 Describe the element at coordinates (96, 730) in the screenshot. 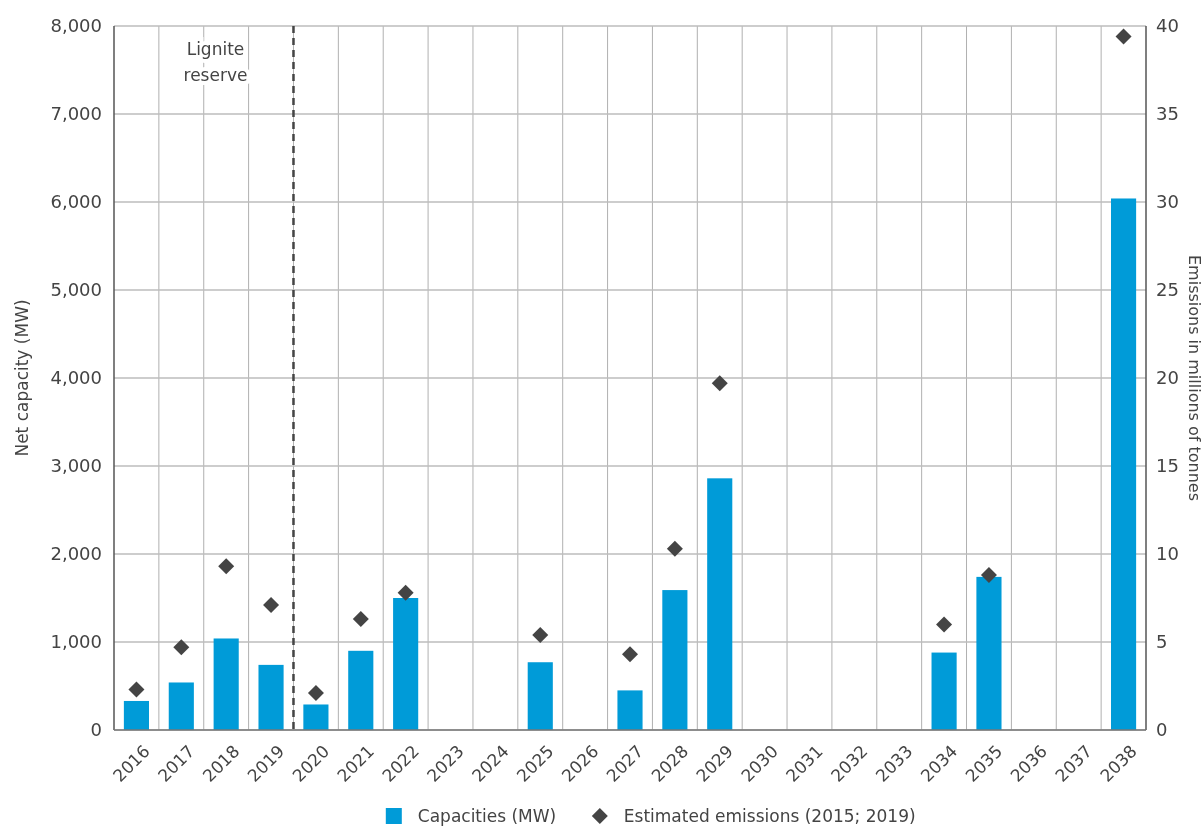

I see `y-tick-label: 0` at that location.